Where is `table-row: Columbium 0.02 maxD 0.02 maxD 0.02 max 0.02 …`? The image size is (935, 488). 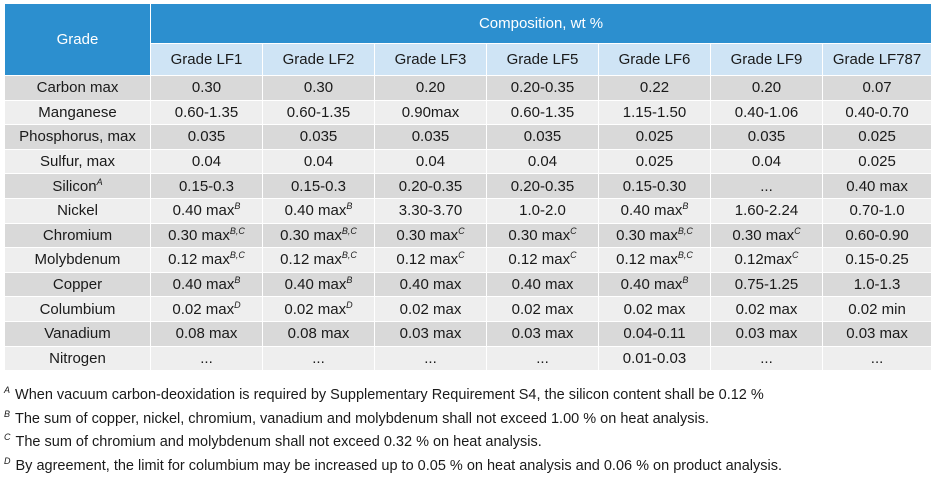
table-row: Columbium 0.02 maxD 0.02 maxD 0.02 max 0.02 … is located at coordinates (468, 309).